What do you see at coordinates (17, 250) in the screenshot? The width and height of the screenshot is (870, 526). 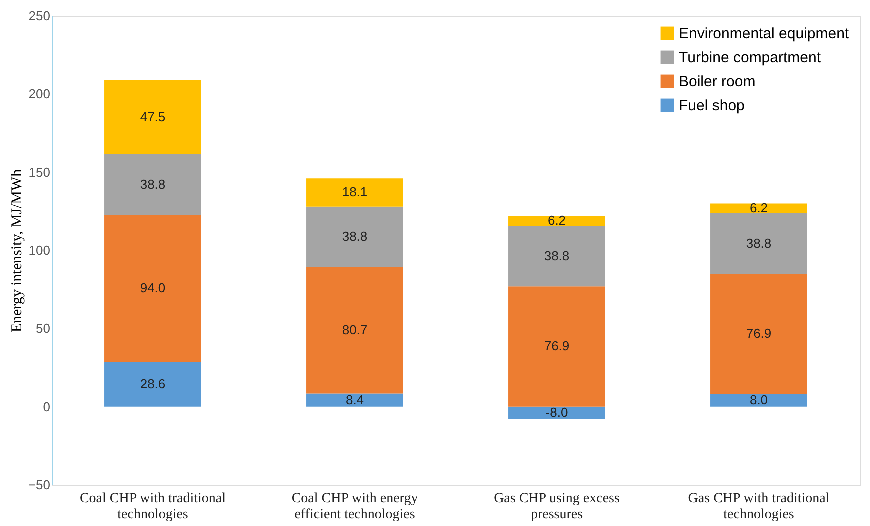 I see `y-axis-title: Energy intensity, MJ/MWh` at bounding box center [17, 250].